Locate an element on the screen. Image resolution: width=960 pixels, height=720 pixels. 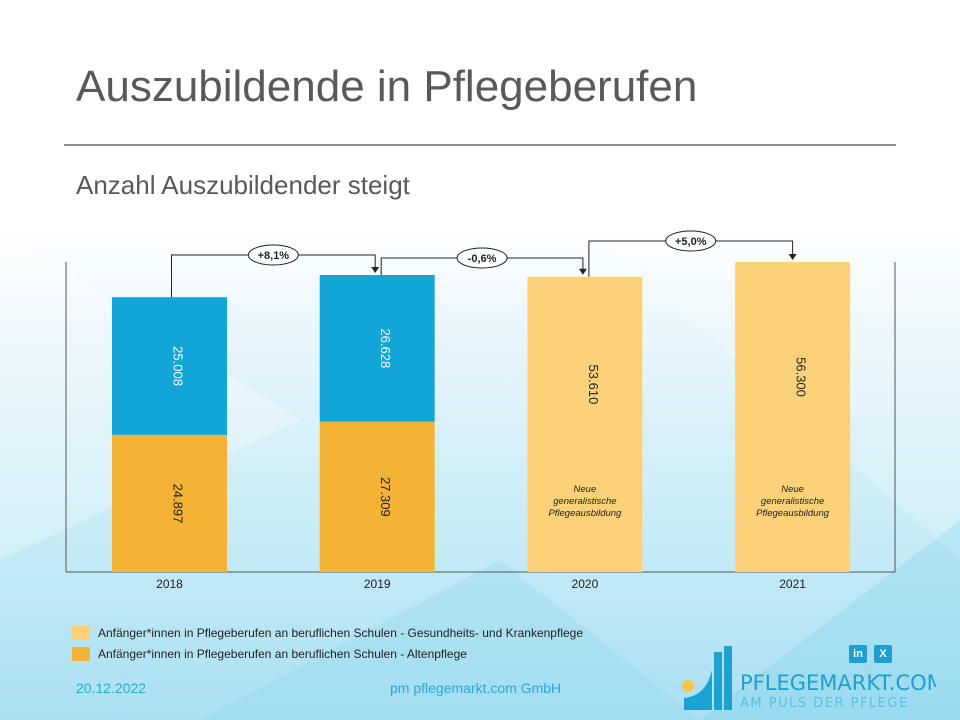
change-label: -0,6% is located at coordinates (482, 259).